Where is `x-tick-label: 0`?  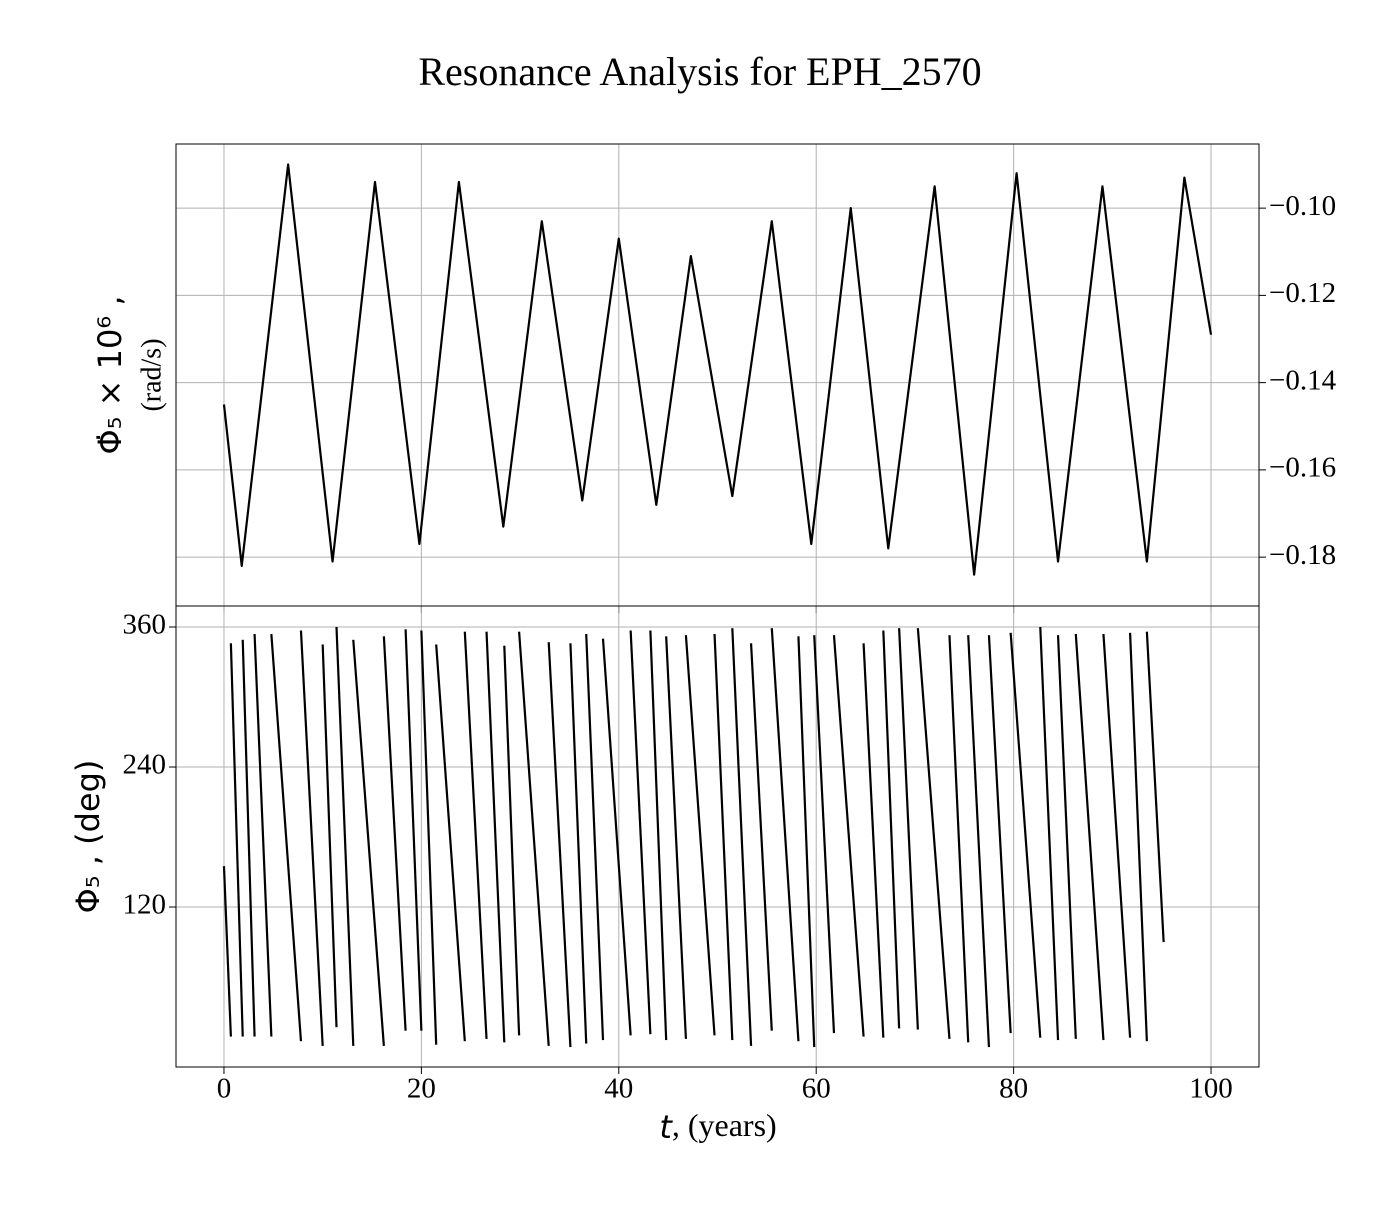 x-tick-label: 0 is located at coordinates (224, 1089).